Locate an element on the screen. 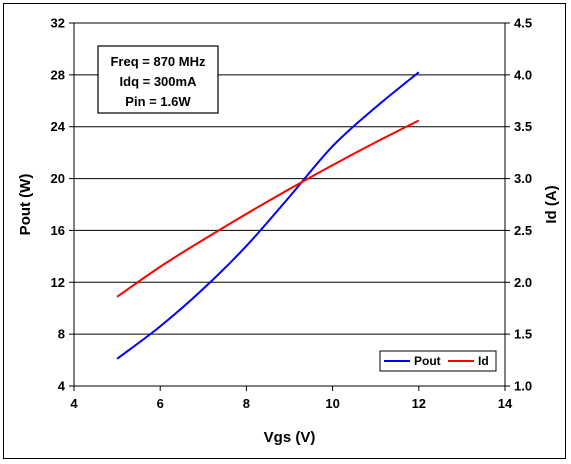 The image size is (571, 464). annotation-pin: Pin = 1.6W is located at coordinates (158, 101).